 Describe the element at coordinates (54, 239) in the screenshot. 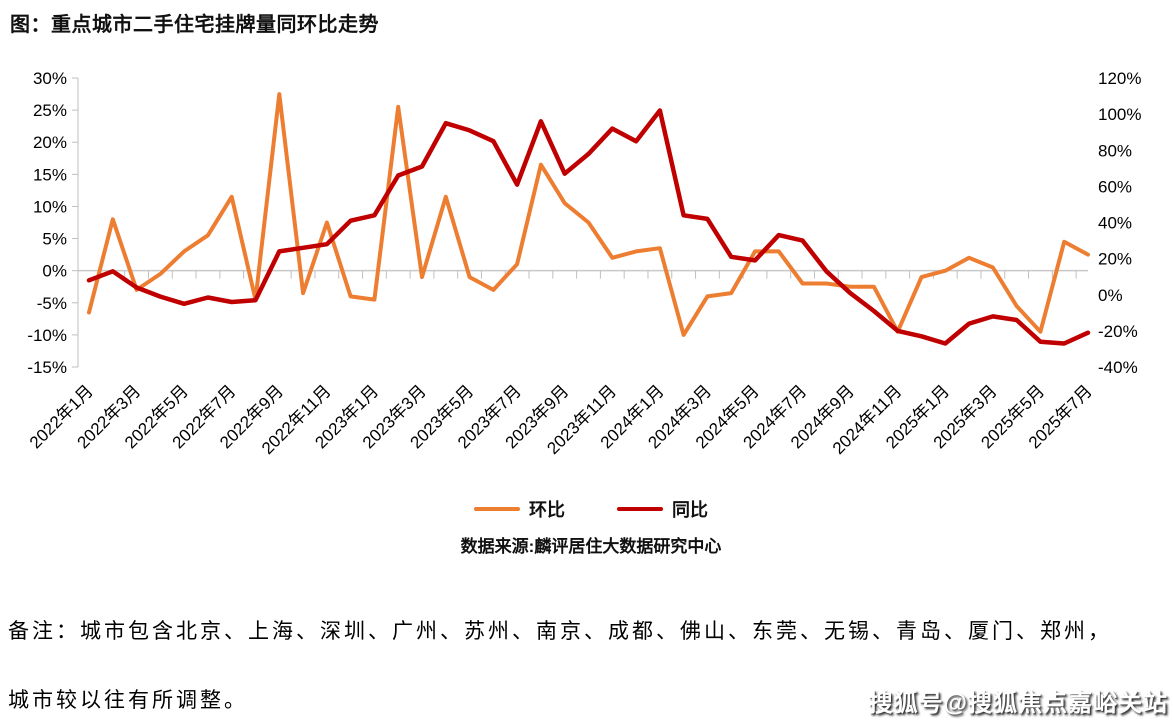

I see `left-axis-label: 5%` at that location.